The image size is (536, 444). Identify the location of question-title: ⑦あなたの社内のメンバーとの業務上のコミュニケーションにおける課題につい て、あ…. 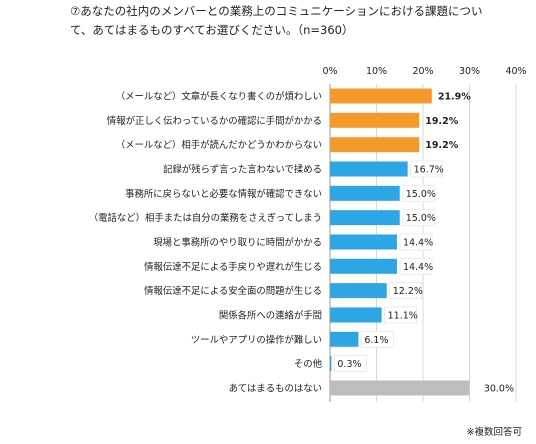
(295, 21).